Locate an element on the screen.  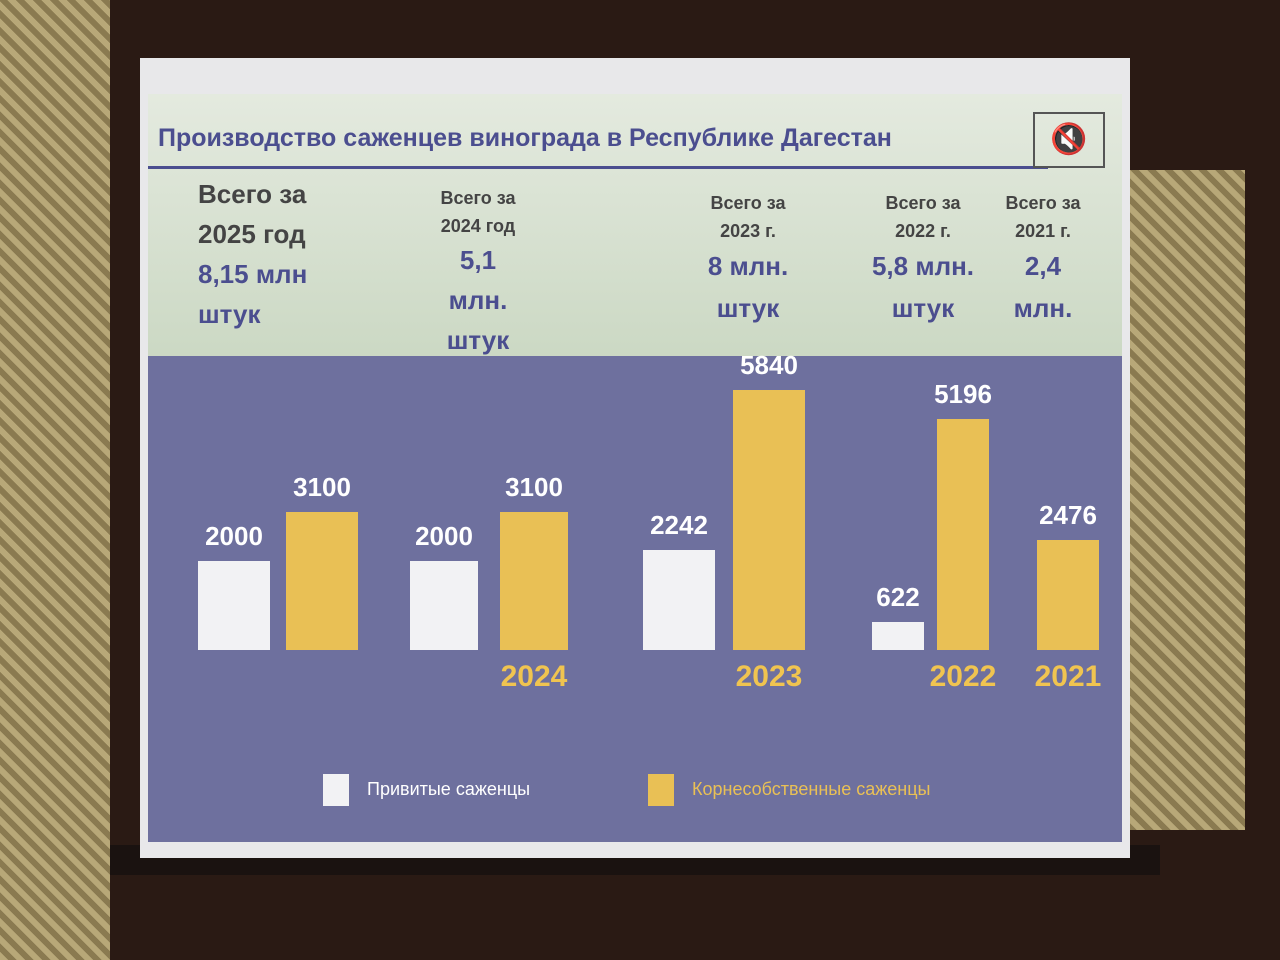
total-2023: Всего за 2023 г. 8 млн. штук is located at coordinates (748, 258).